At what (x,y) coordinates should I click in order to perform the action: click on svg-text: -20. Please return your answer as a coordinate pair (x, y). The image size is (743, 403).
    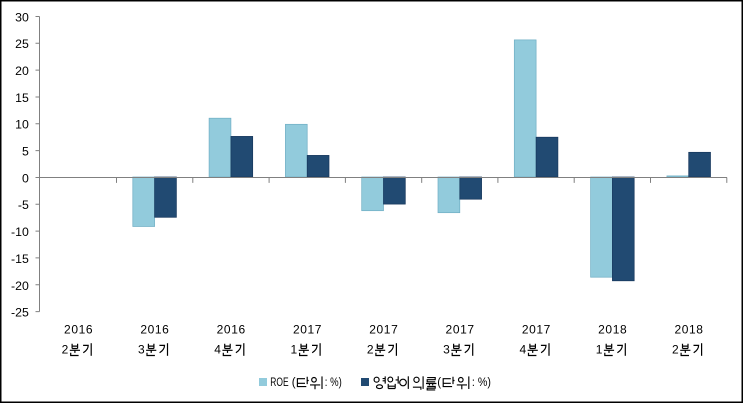
    Looking at the image, I should click on (20, 286).